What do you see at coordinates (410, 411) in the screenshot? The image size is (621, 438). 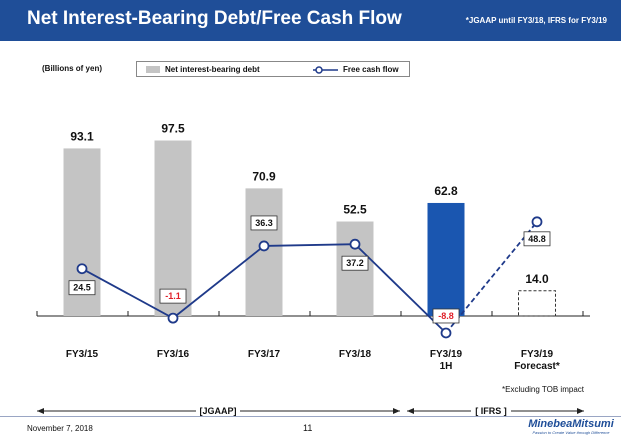 I see `ifrs-arrow-head-left` at bounding box center [410, 411].